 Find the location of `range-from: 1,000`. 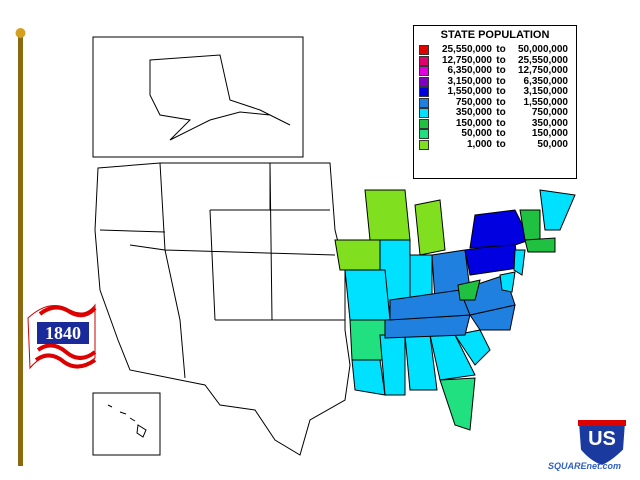

range-from: 1,000 is located at coordinates (479, 144).